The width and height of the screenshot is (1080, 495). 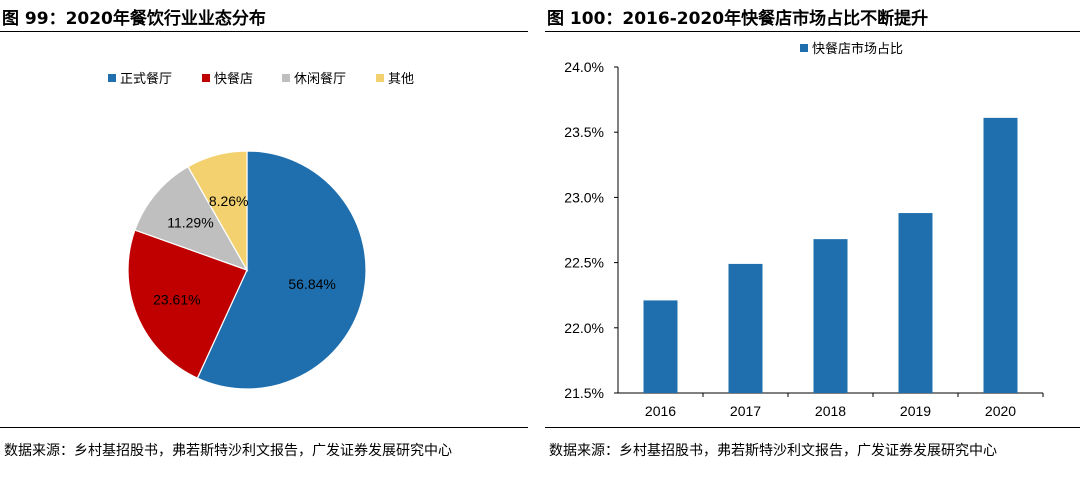 What do you see at coordinates (264, 31) in the screenshot?
I see `left-top-rule` at bounding box center [264, 31].